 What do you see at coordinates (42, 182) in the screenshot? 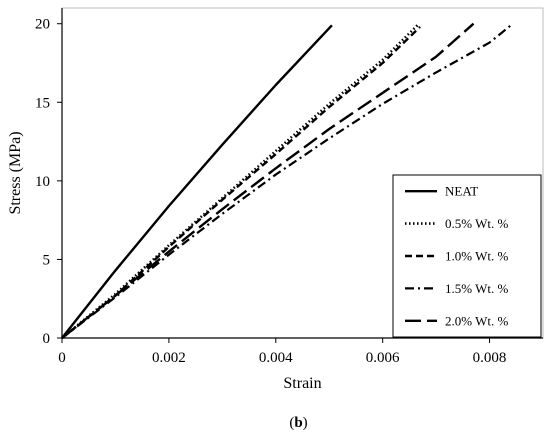
I see `y-tick-label: 10` at bounding box center [42, 182].